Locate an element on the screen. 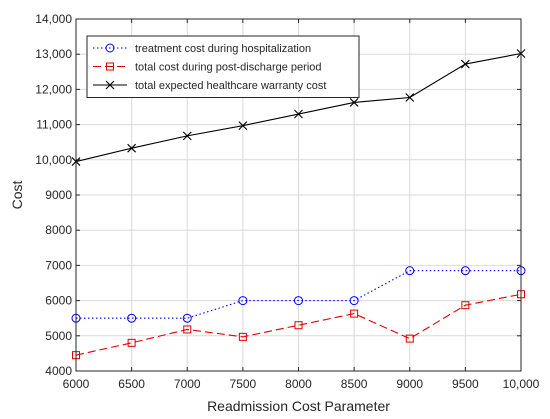 Image resolution: width=550 pixels, height=419 pixels. x-tick-label: 10,000 is located at coordinates (521, 384).